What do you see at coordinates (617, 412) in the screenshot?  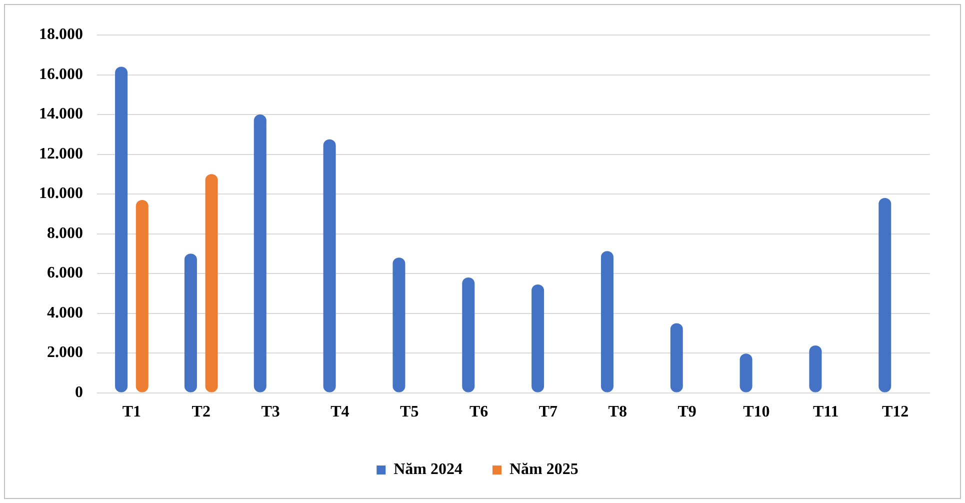 I see `x-tick-label: T8` at bounding box center [617, 412].